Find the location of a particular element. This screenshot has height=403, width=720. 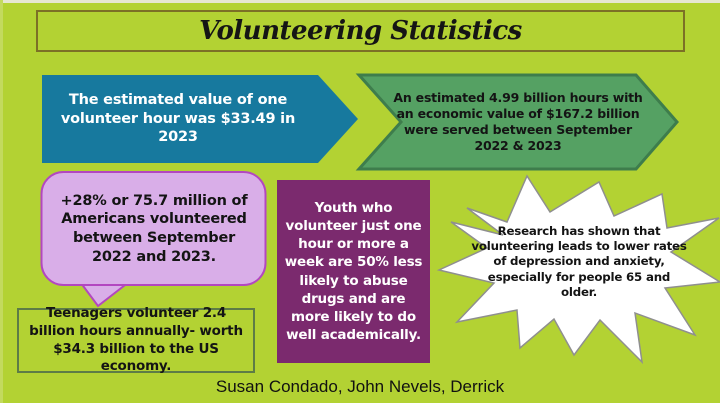

title-banner: Volunteering Statistics is located at coordinates (360, 31).